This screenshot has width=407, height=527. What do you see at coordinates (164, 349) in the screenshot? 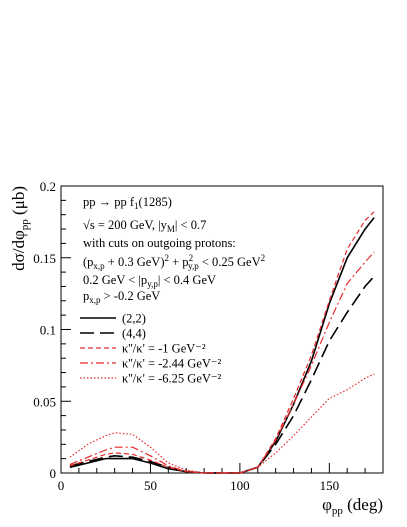
I see `legend-label-2: κ''/κ' = -1 GeV⁻²` at bounding box center [164, 349].